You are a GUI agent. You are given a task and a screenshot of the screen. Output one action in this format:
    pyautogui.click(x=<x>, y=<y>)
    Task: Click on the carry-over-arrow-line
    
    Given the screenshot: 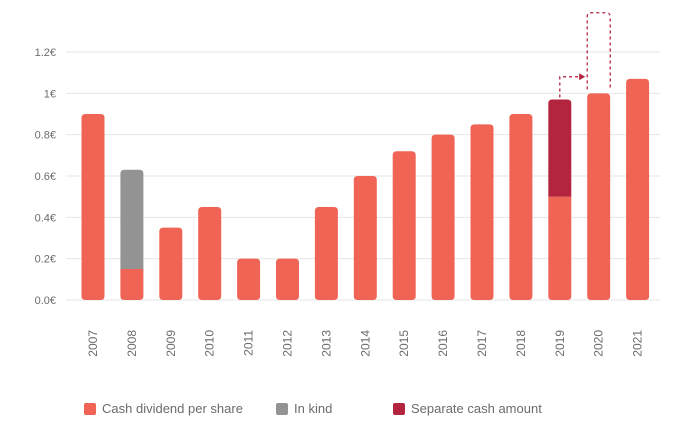 What is the action you would take?
    pyautogui.click(x=570, y=87)
    